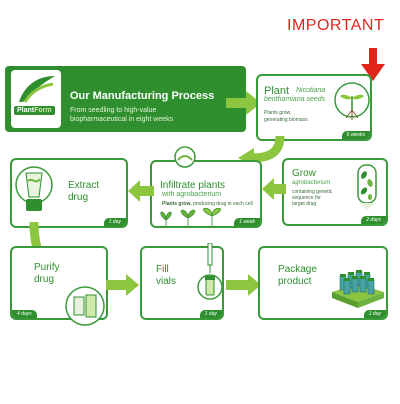 Image resolution: width=400 pixels, height=404 pixels. I want to click on logo-line2: Form, so click(43, 110).